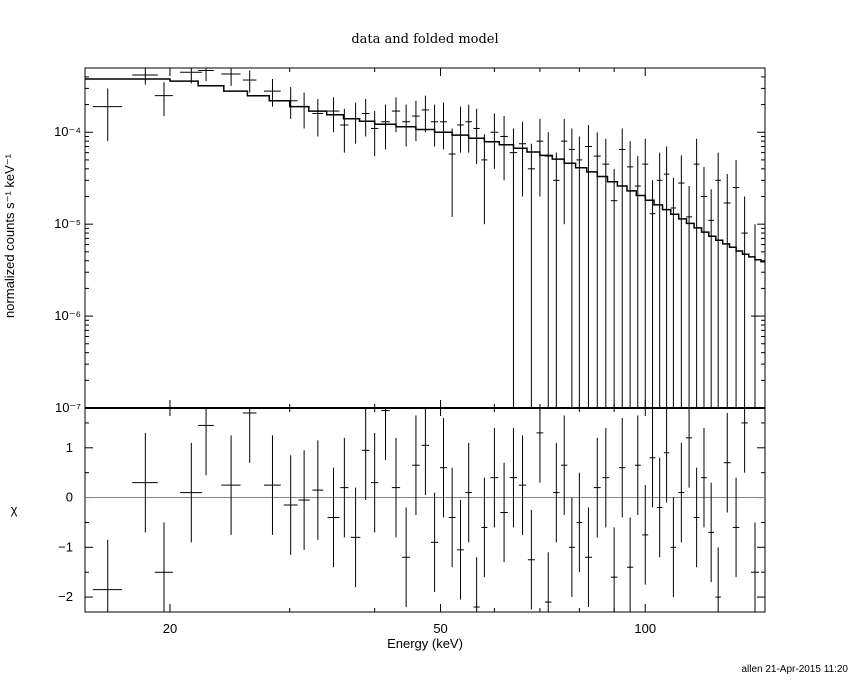 The height and width of the screenshot is (680, 850). I want to click on footer-stamp: allen 21-Apr-2015 11:20, so click(794, 669).